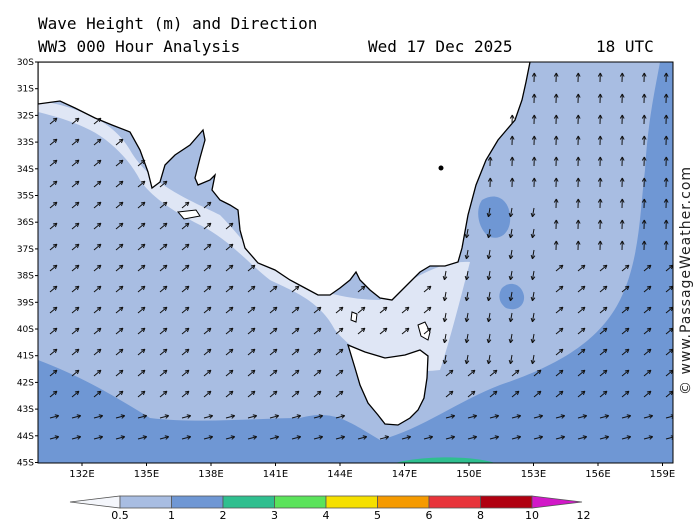  Describe the element at coordinates (25, 464) in the screenshot. I see `lat-label: 45S` at that location.